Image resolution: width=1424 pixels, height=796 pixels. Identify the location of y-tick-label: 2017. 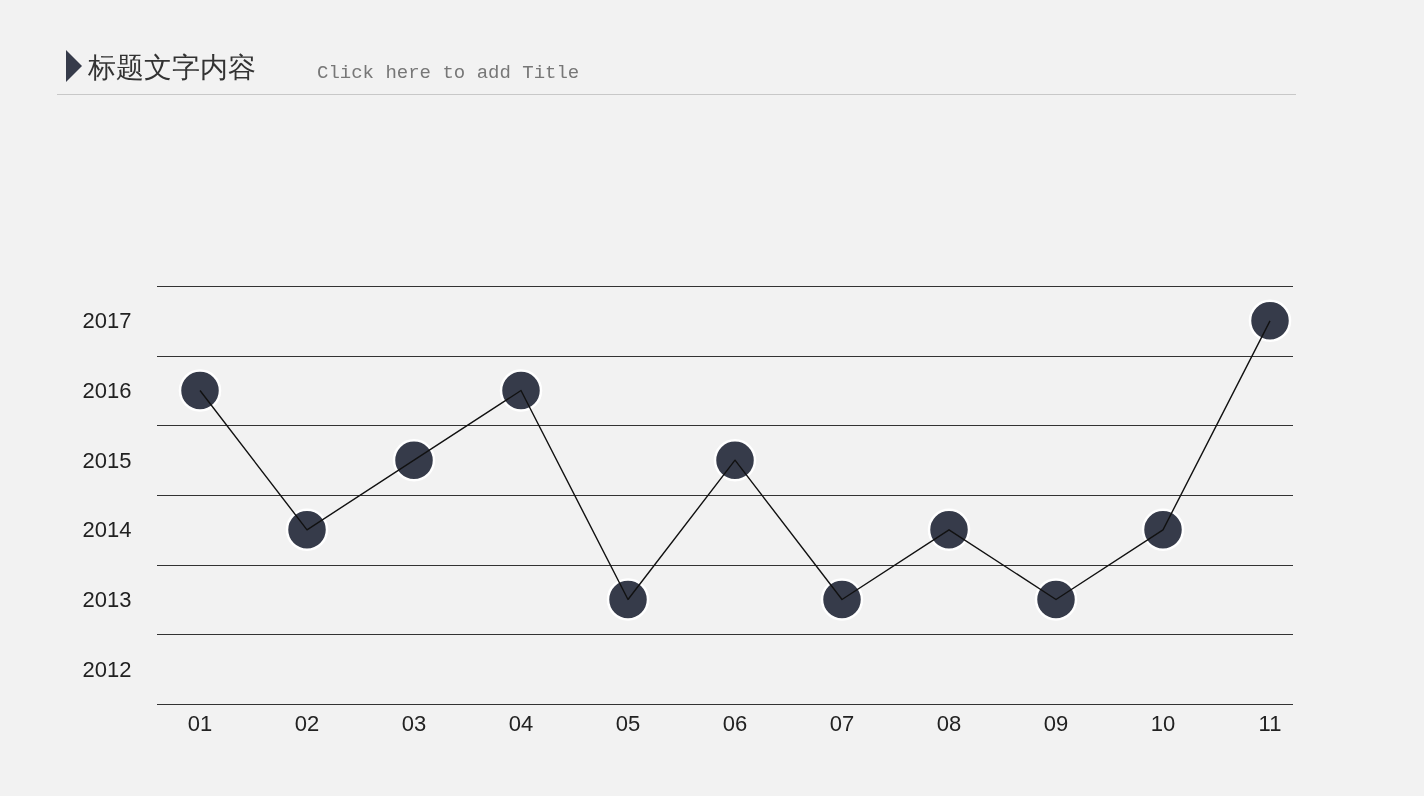
(107, 321).